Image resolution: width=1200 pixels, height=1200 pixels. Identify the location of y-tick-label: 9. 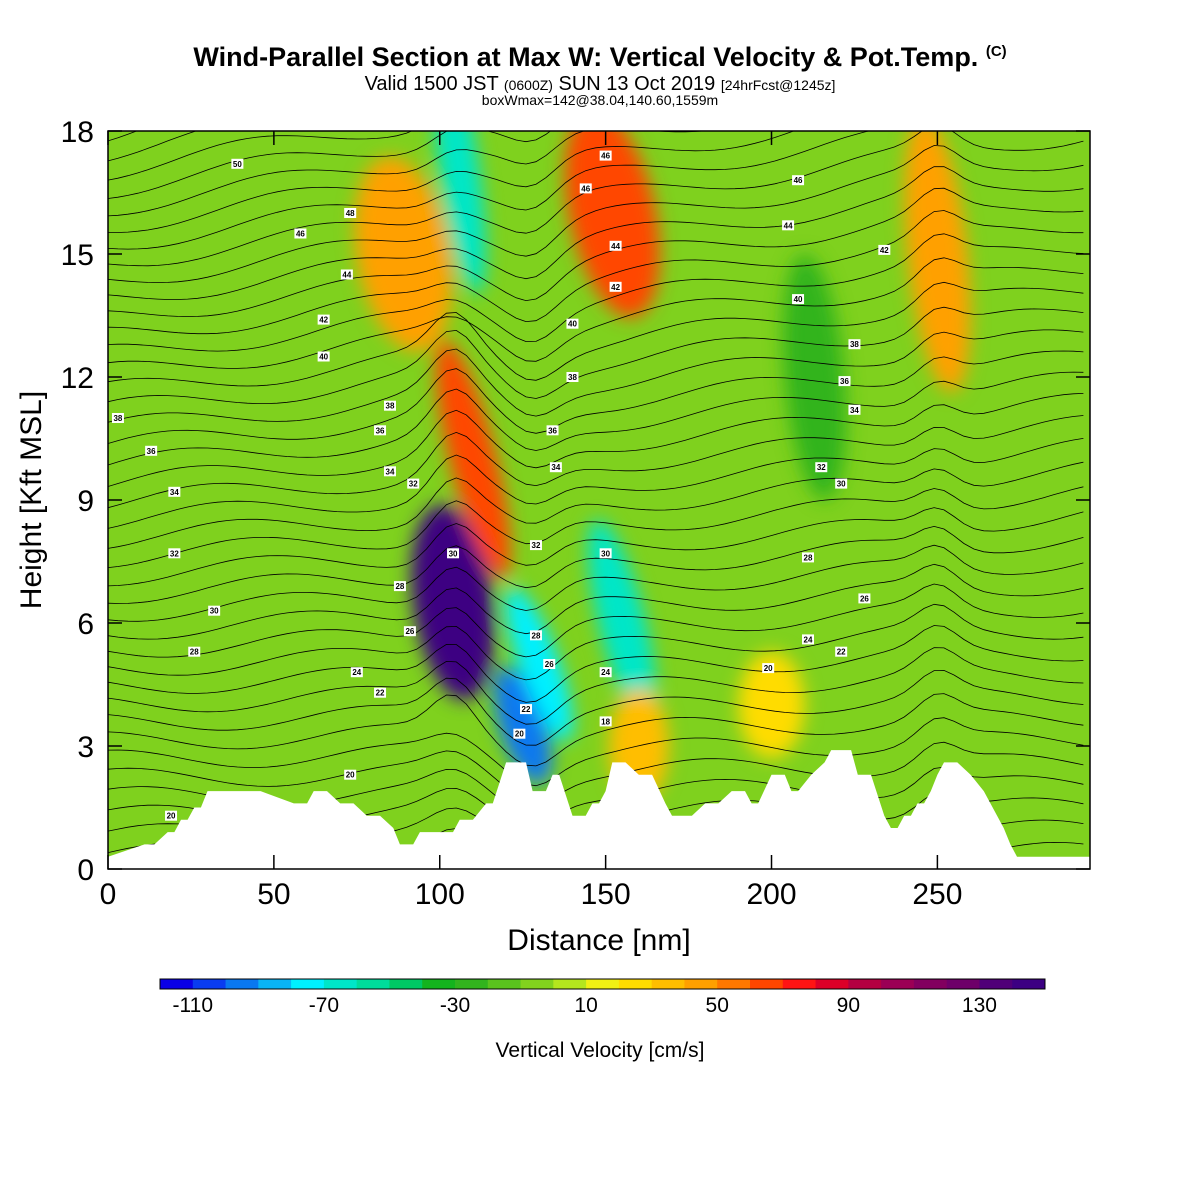
(85, 501).